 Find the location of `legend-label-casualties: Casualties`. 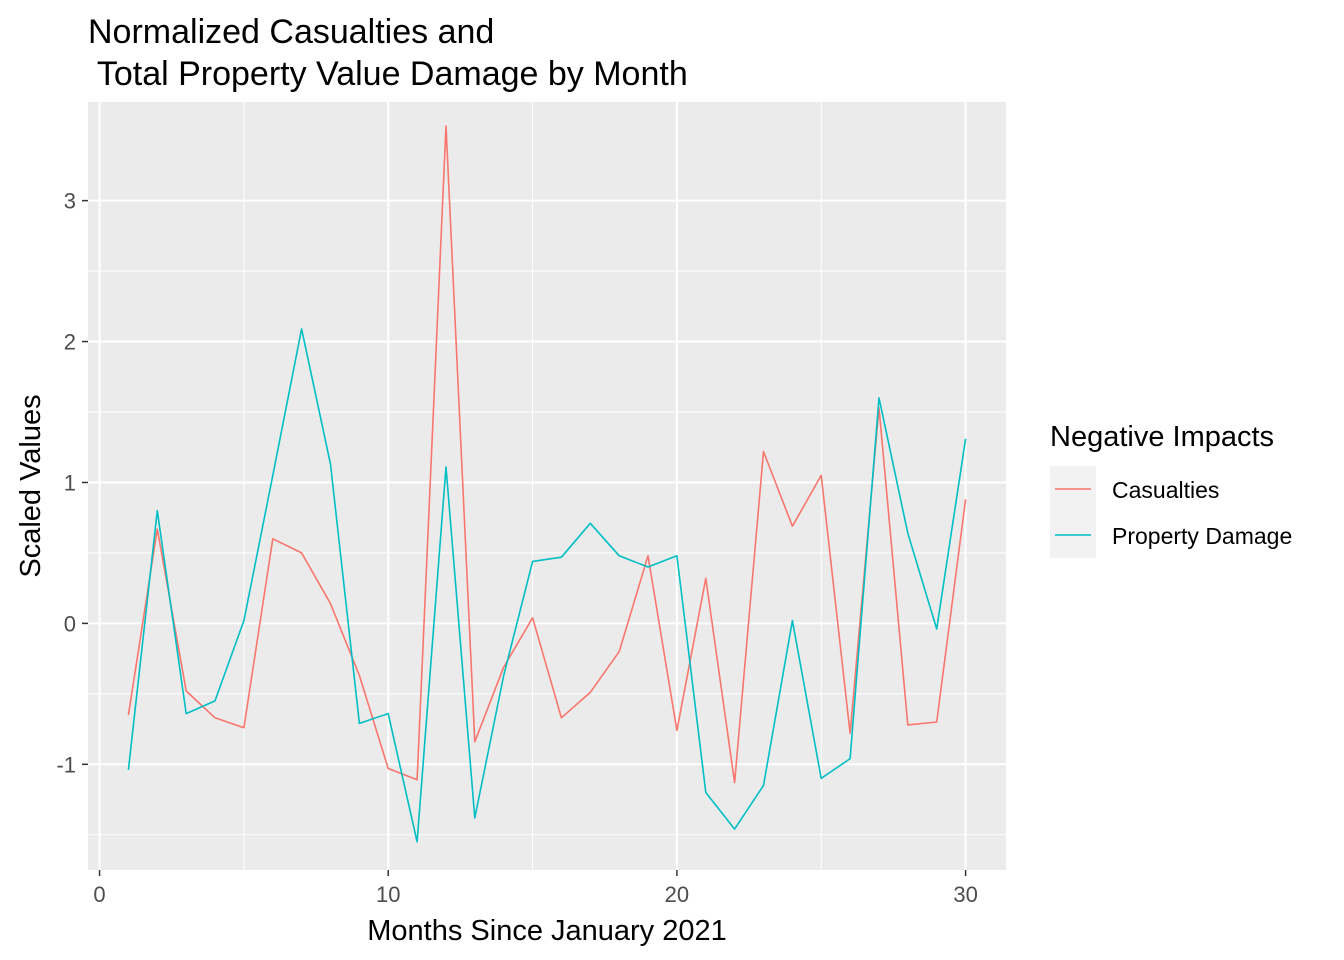

legend-label-casualties: Casualties is located at coordinates (1165, 490).